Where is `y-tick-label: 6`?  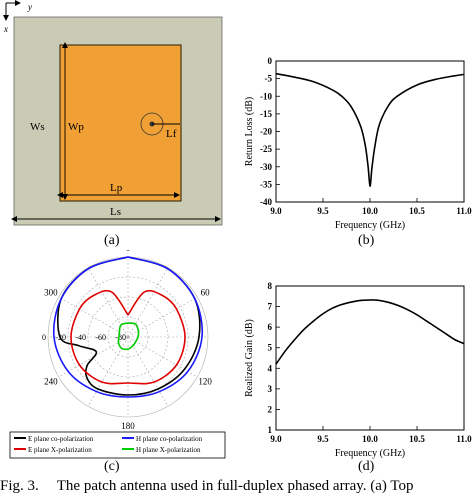 y-tick-label: 6 is located at coordinates (270, 327).